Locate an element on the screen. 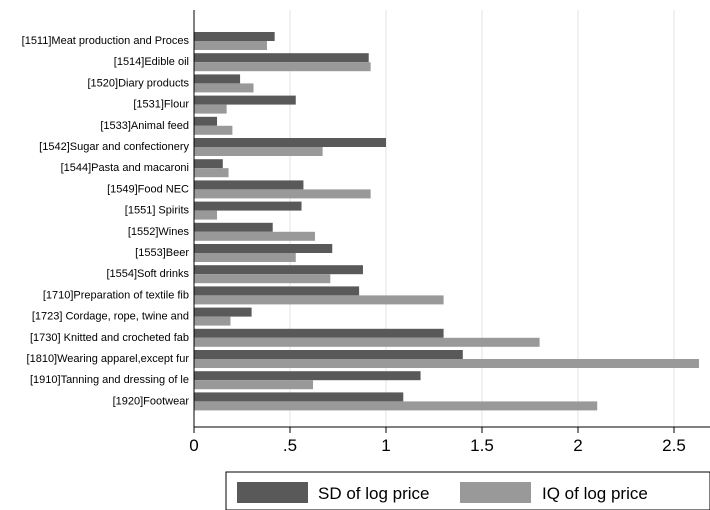 Image resolution: width=710 pixels, height=510 pixels. x-tick-label-1: .5 is located at coordinates (290, 445).